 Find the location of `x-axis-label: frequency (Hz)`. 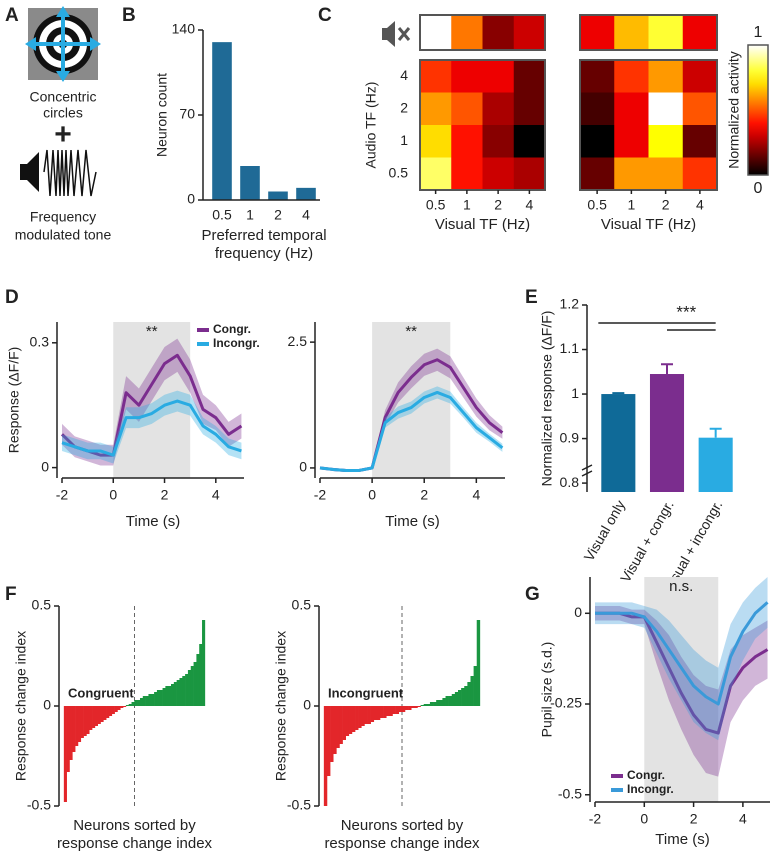

x-axis-label: frequency (Hz) is located at coordinates (264, 253).